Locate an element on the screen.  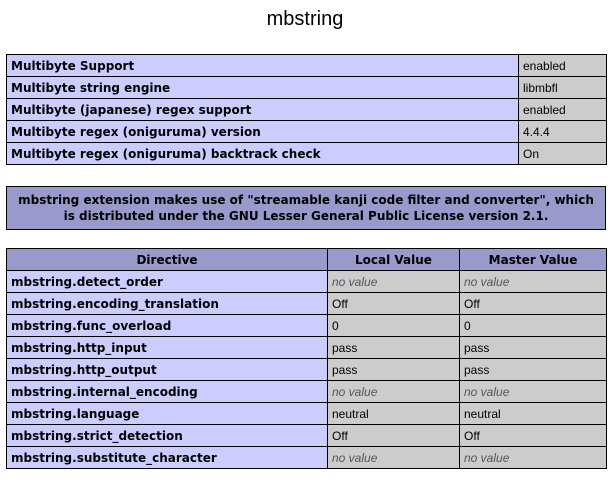
directive-name: mbstring.internal_encoding is located at coordinates (167, 391).